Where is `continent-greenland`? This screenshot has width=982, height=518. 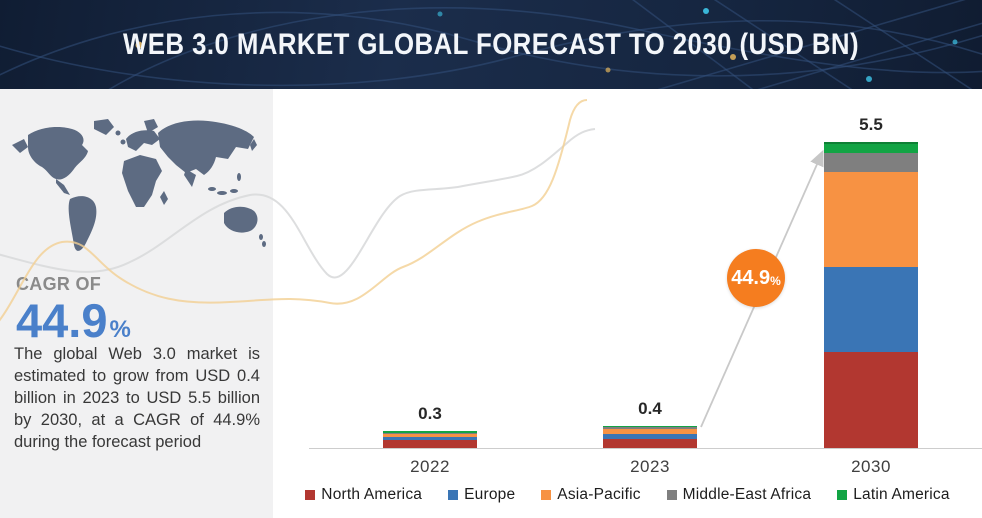 continent-greenland is located at coordinates (104, 127).